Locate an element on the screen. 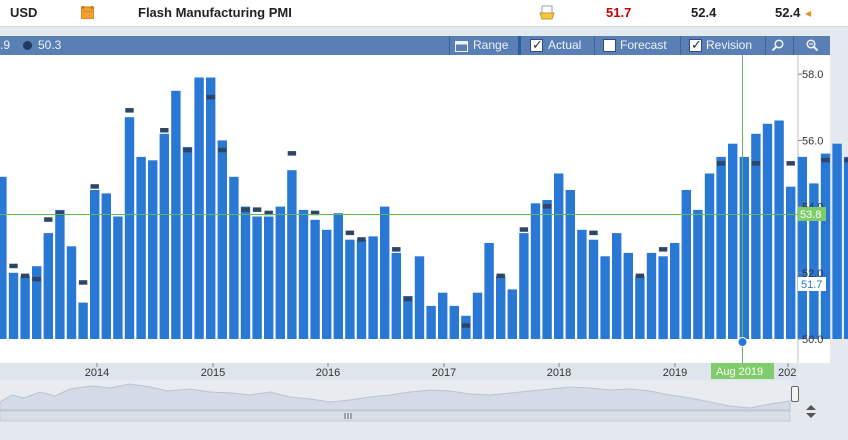 This screenshot has height=440, width=848. currency-label: USD is located at coordinates (24, 12).